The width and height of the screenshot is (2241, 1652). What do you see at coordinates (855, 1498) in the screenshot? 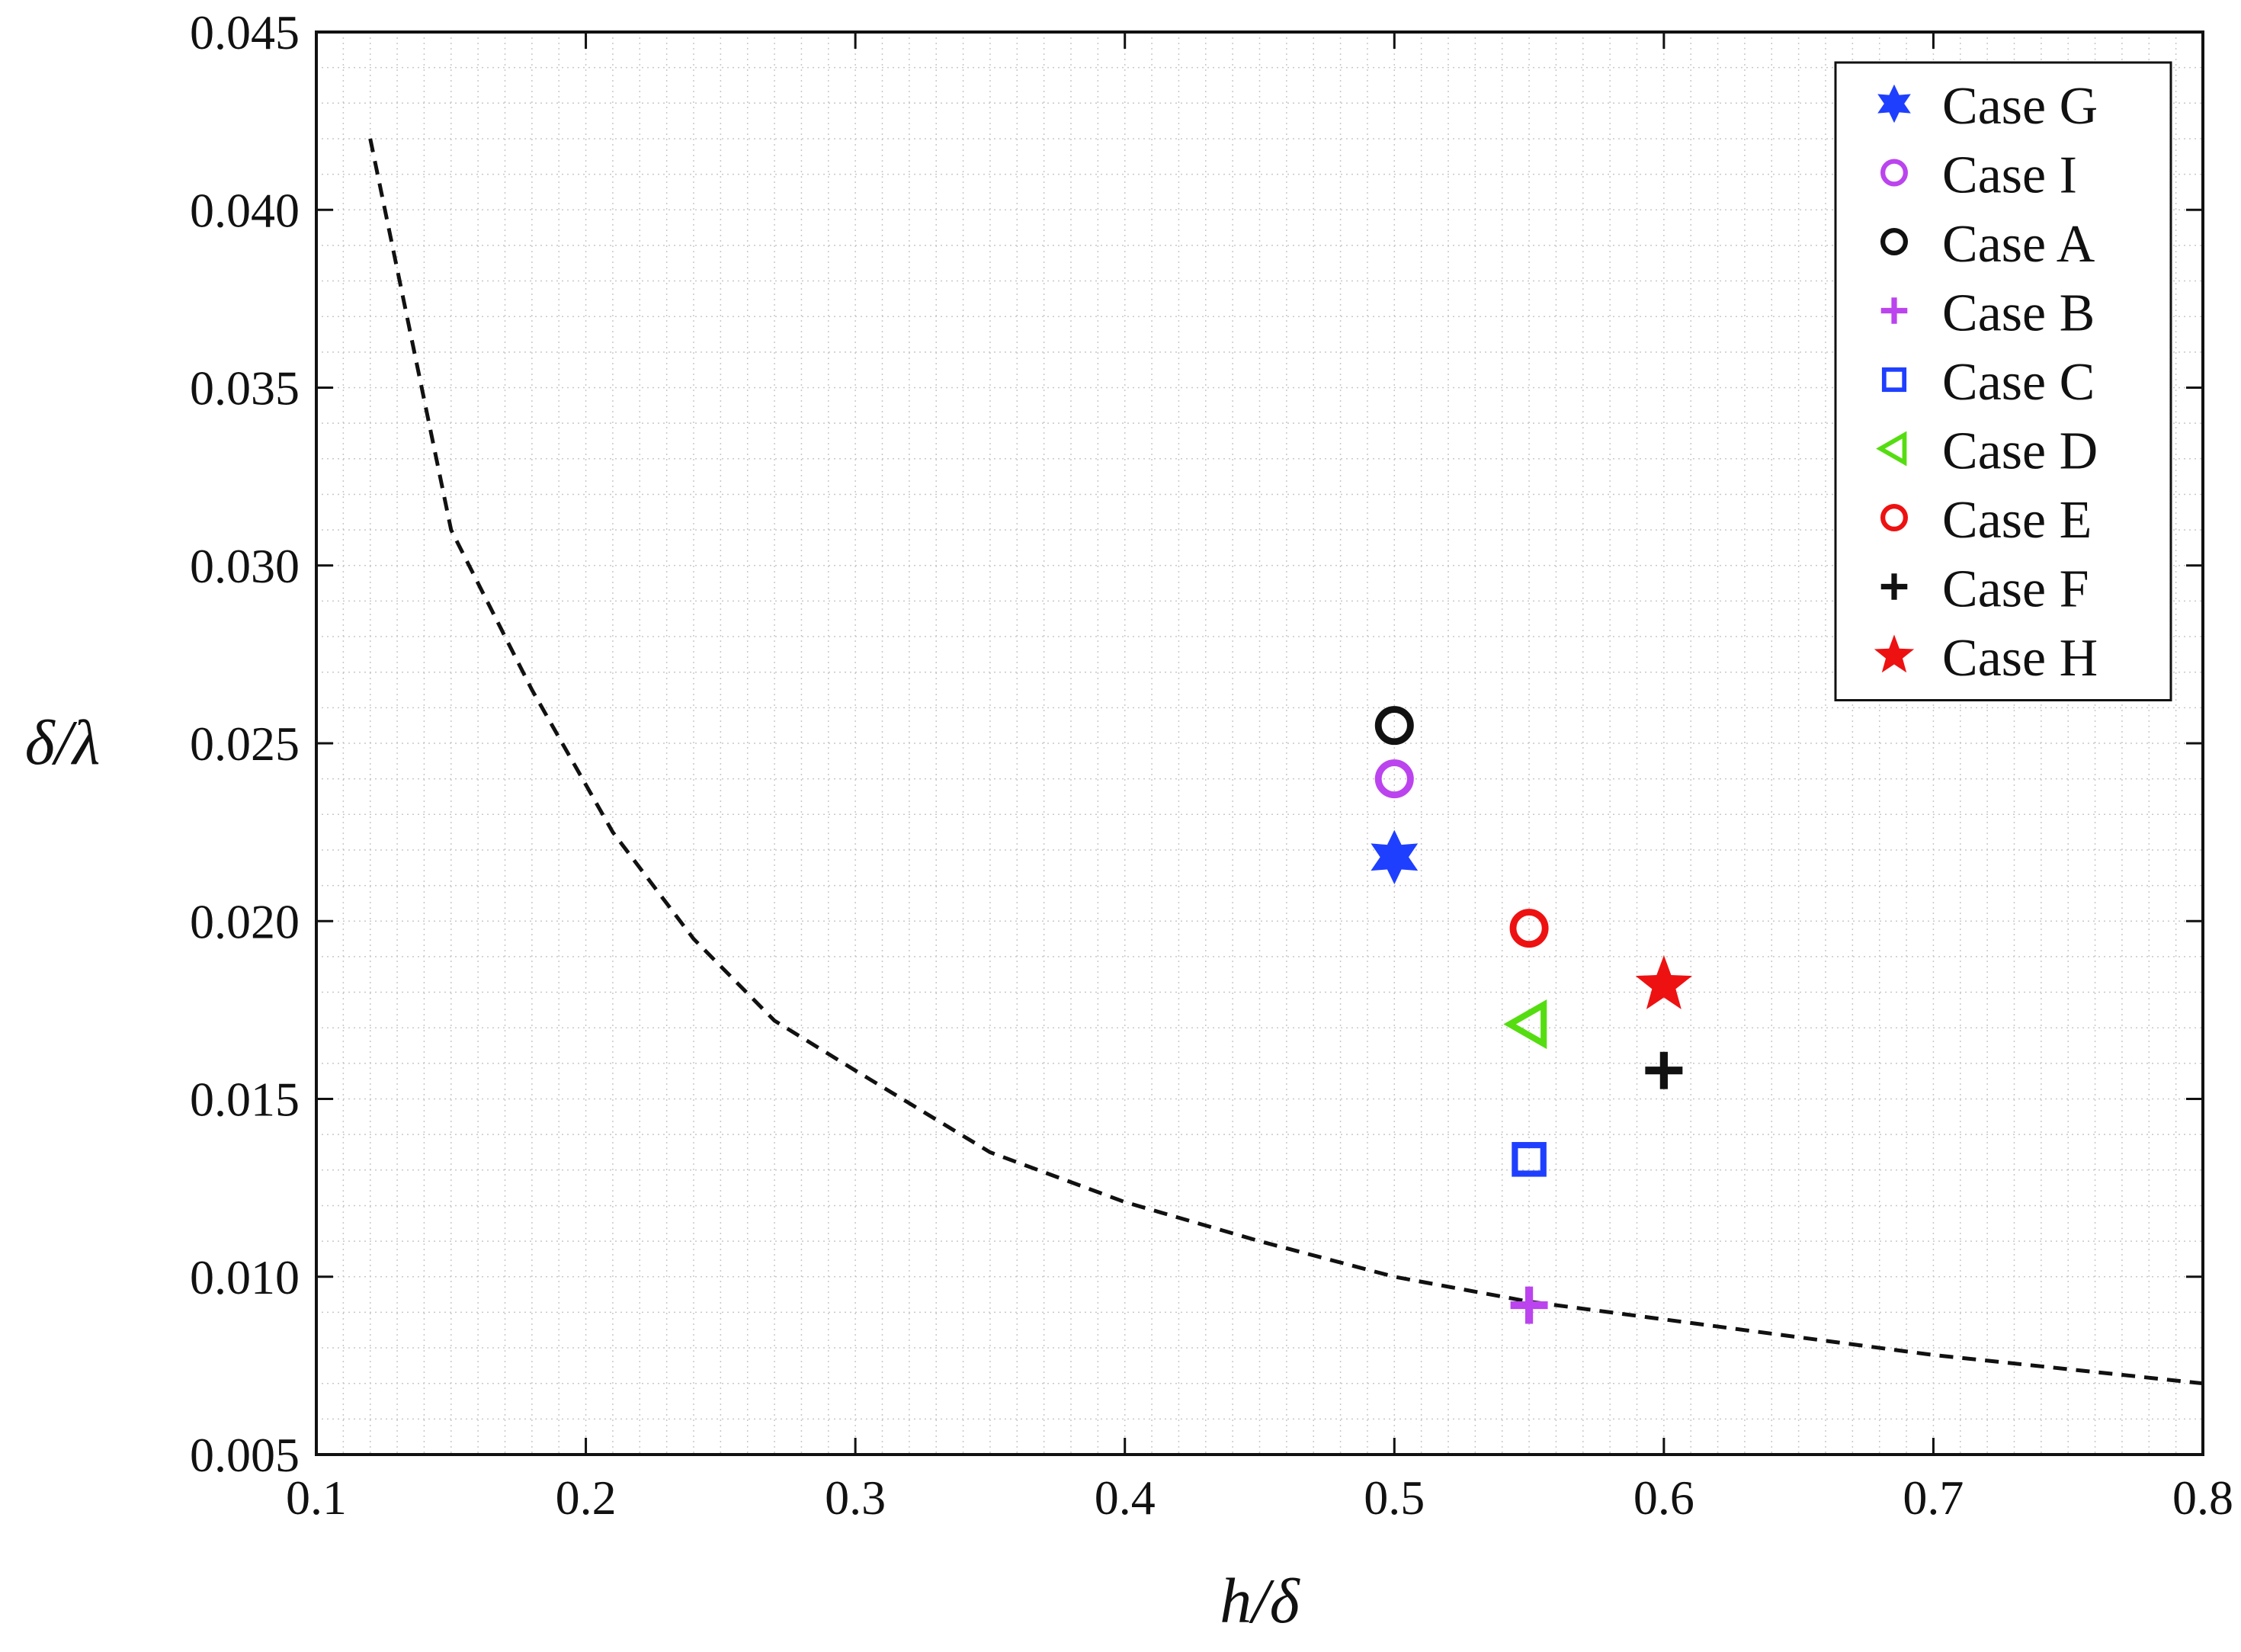
I see `x-tick-label: 0.3` at bounding box center [855, 1498].